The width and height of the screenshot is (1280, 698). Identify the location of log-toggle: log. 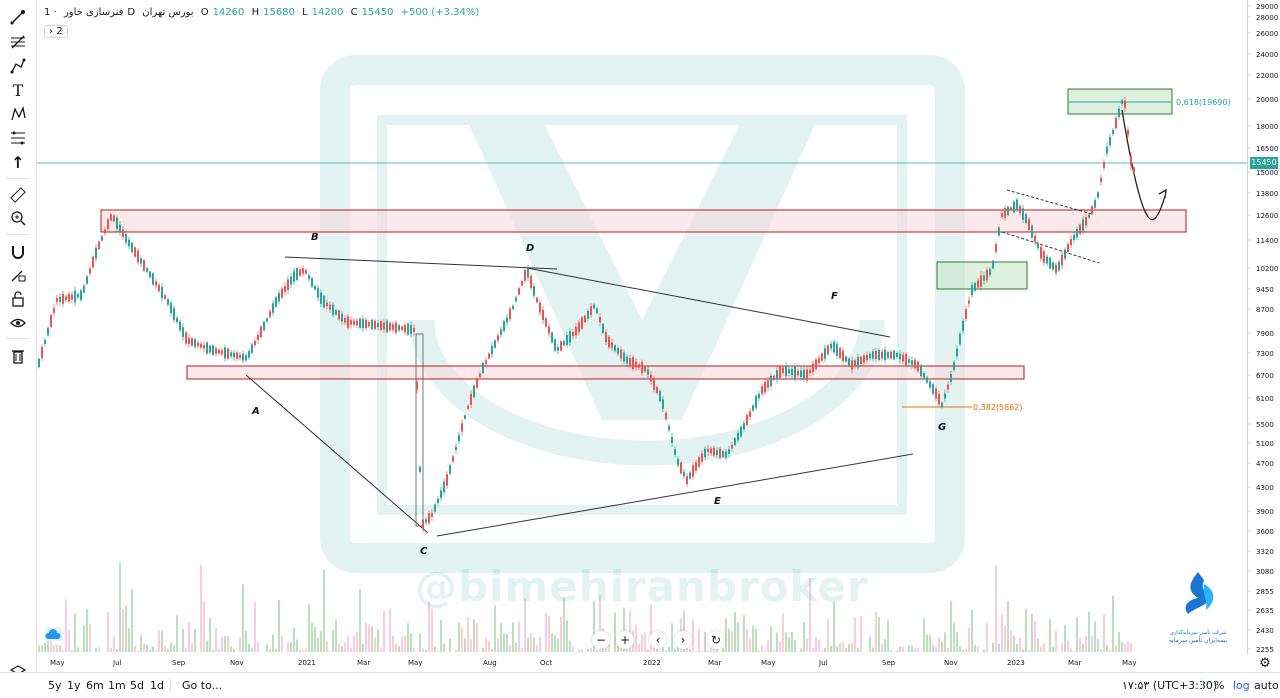
(1241, 685).